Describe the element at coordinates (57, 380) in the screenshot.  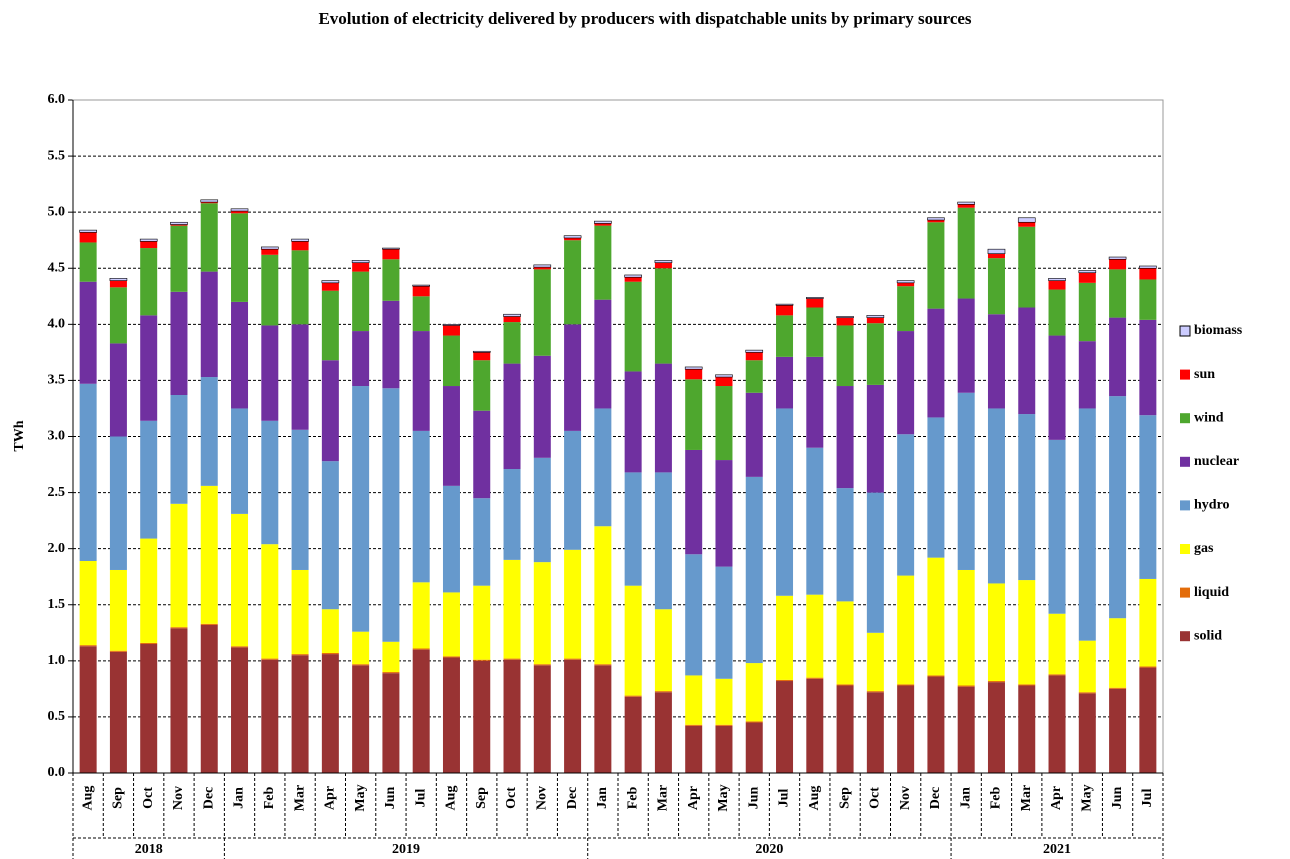
I see `y-tick-label: 3.5` at that location.